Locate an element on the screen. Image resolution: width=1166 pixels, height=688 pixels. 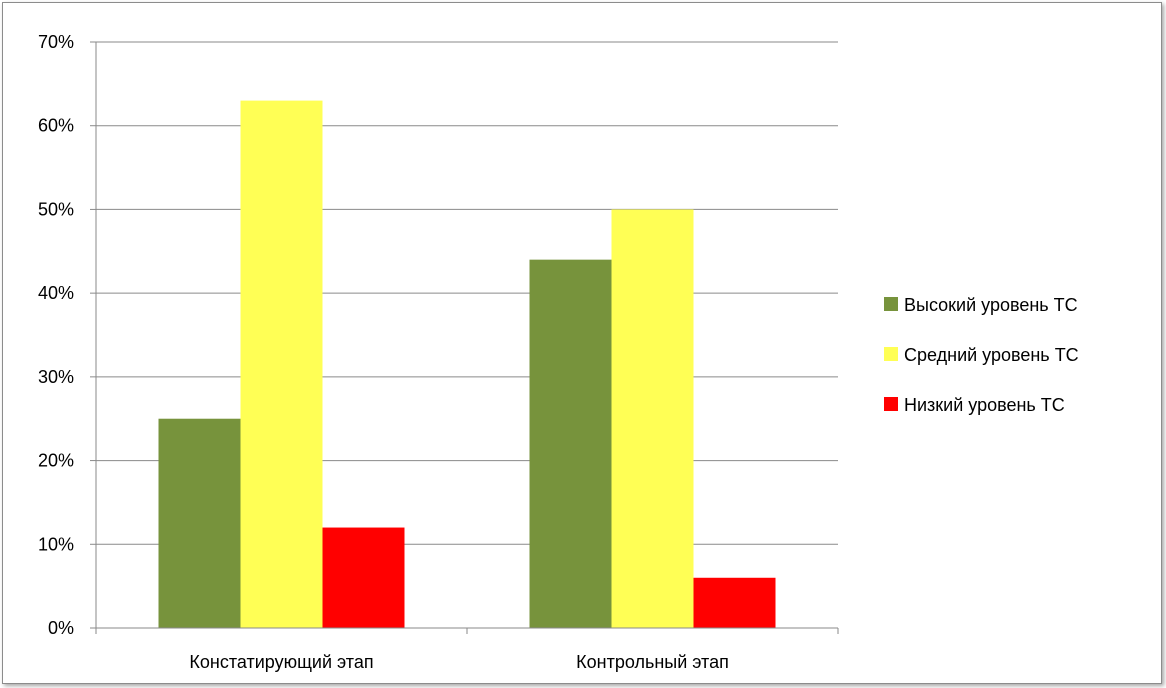
y-tick-label: 60% is located at coordinates (56, 126).